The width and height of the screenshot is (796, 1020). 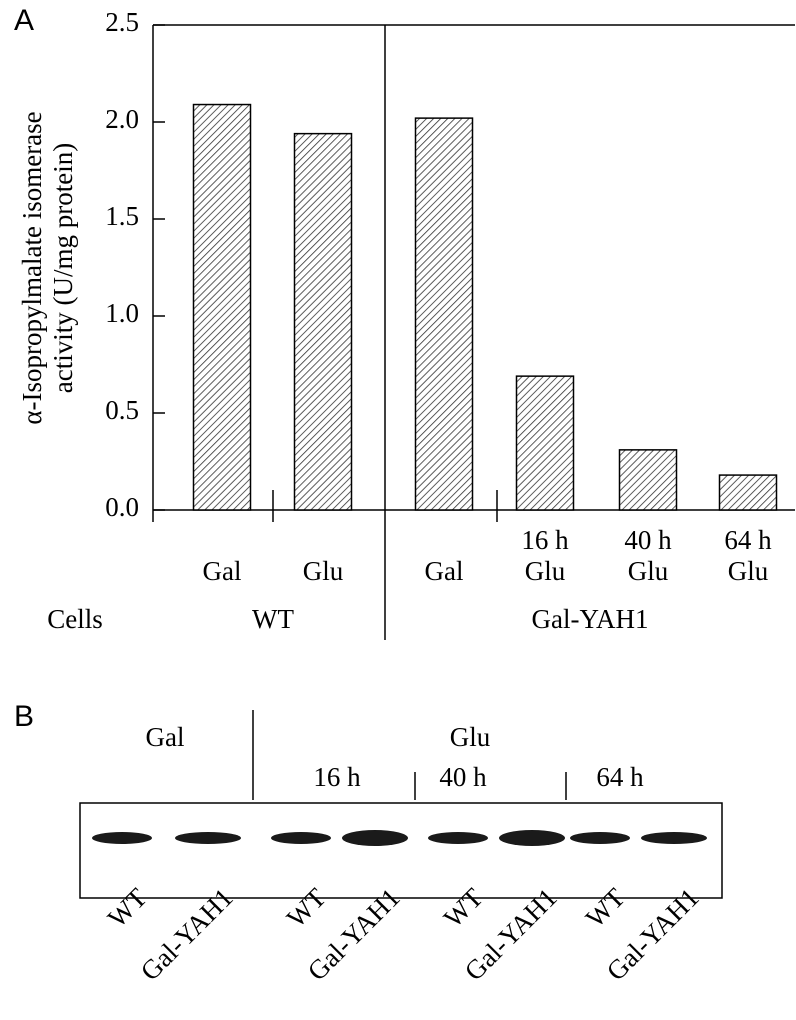 What do you see at coordinates (122, 22) in the screenshot?
I see `y-tick-label: 2.5` at bounding box center [122, 22].